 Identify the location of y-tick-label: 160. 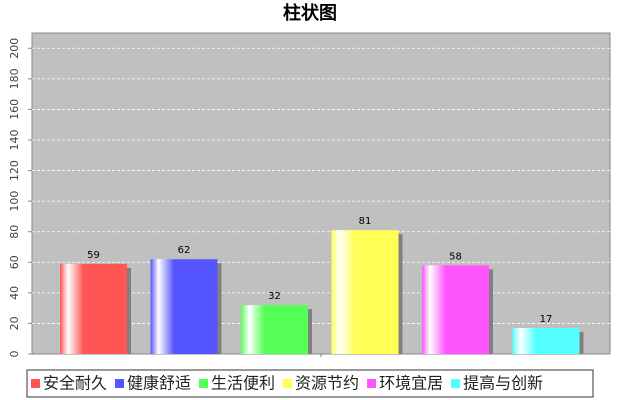
(14, 109).